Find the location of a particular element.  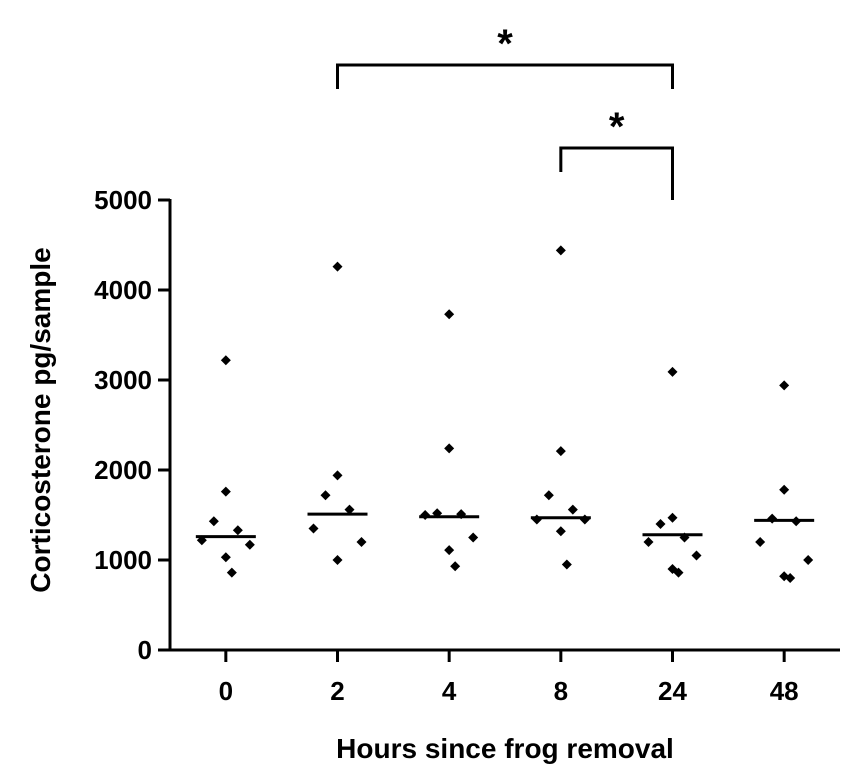

y-tick-label: 2000 is located at coordinates (123, 470).